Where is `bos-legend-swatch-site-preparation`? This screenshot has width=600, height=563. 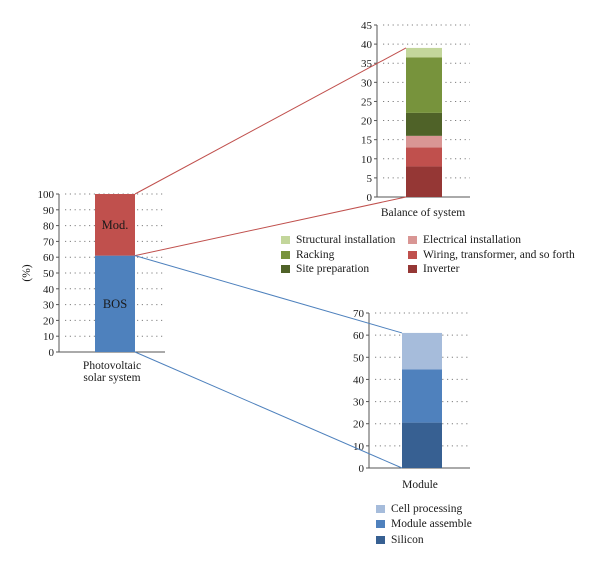 bos-legend-swatch-site-preparation is located at coordinates (285, 269).